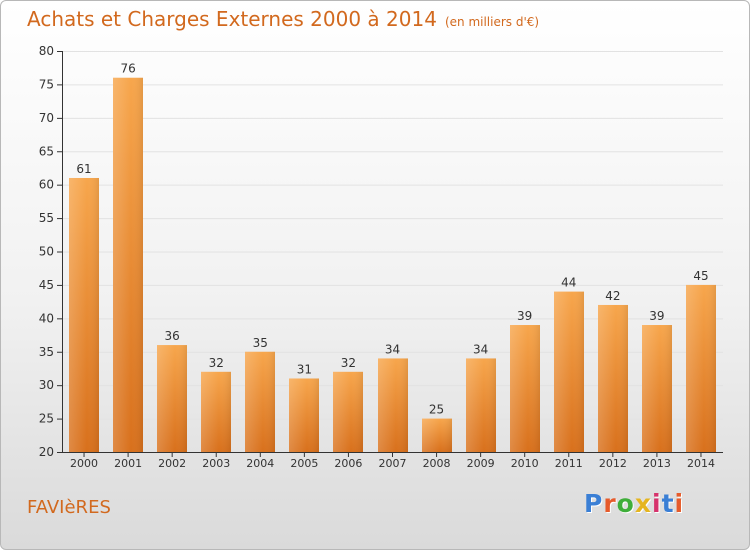 Image resolution: width=750 pixels, height=550 pixels. What do you see at coordinates (46, 151) in the screenshot?
I see `y-tick-label: 65` at bounding box center [46, 151].